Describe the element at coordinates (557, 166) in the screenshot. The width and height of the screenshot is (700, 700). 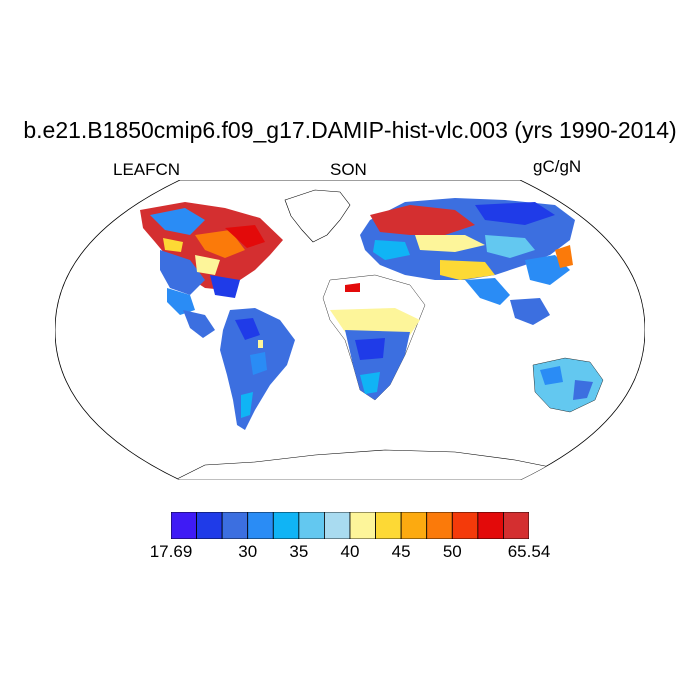
I see `units-label: gC/gN` at that location.